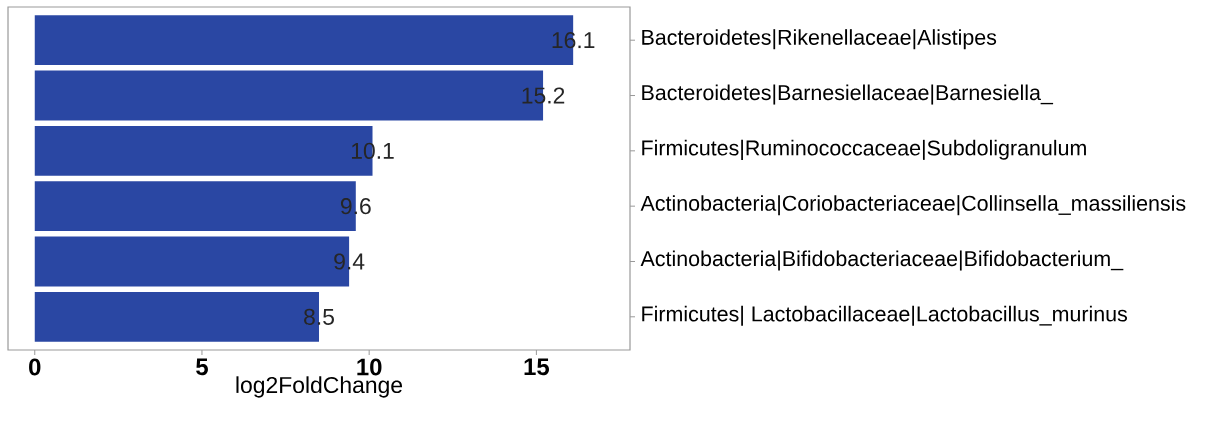 Image resolution: width=1207 pixels, height=432 pixels. What do you see at coordinates (882, 260) in the screenshot?
I see `y-tick-label: Actinobacteria|Bifidobacteriaceae|Bifidobacterium_` at bounding box center [882, 260].